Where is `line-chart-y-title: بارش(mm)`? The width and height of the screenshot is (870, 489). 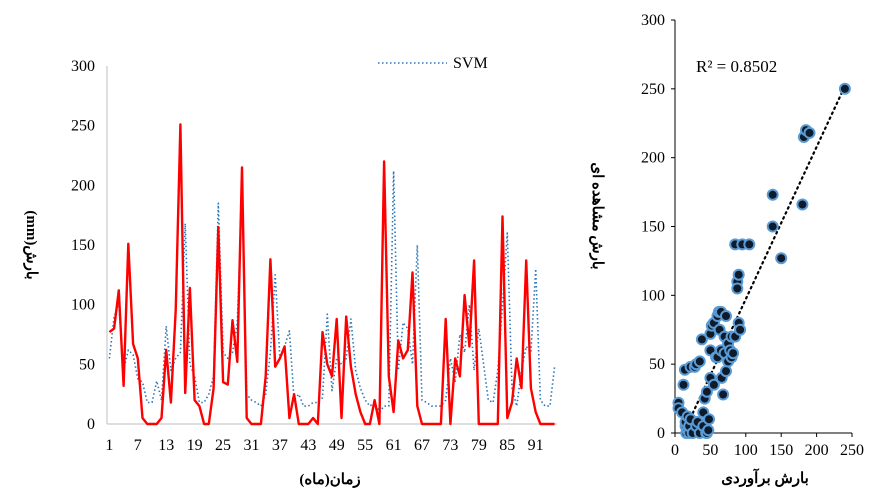 line-chart-y-title: بارش(mm) is located at coordinates (31, 244).